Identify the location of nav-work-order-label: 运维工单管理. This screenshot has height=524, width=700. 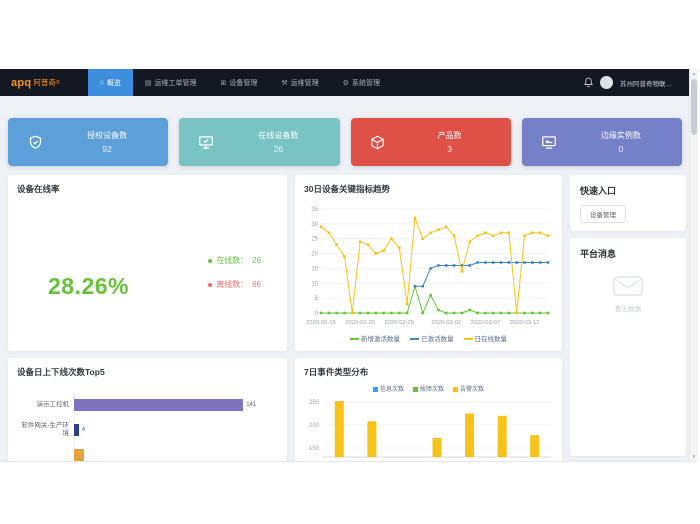
(175, 83).